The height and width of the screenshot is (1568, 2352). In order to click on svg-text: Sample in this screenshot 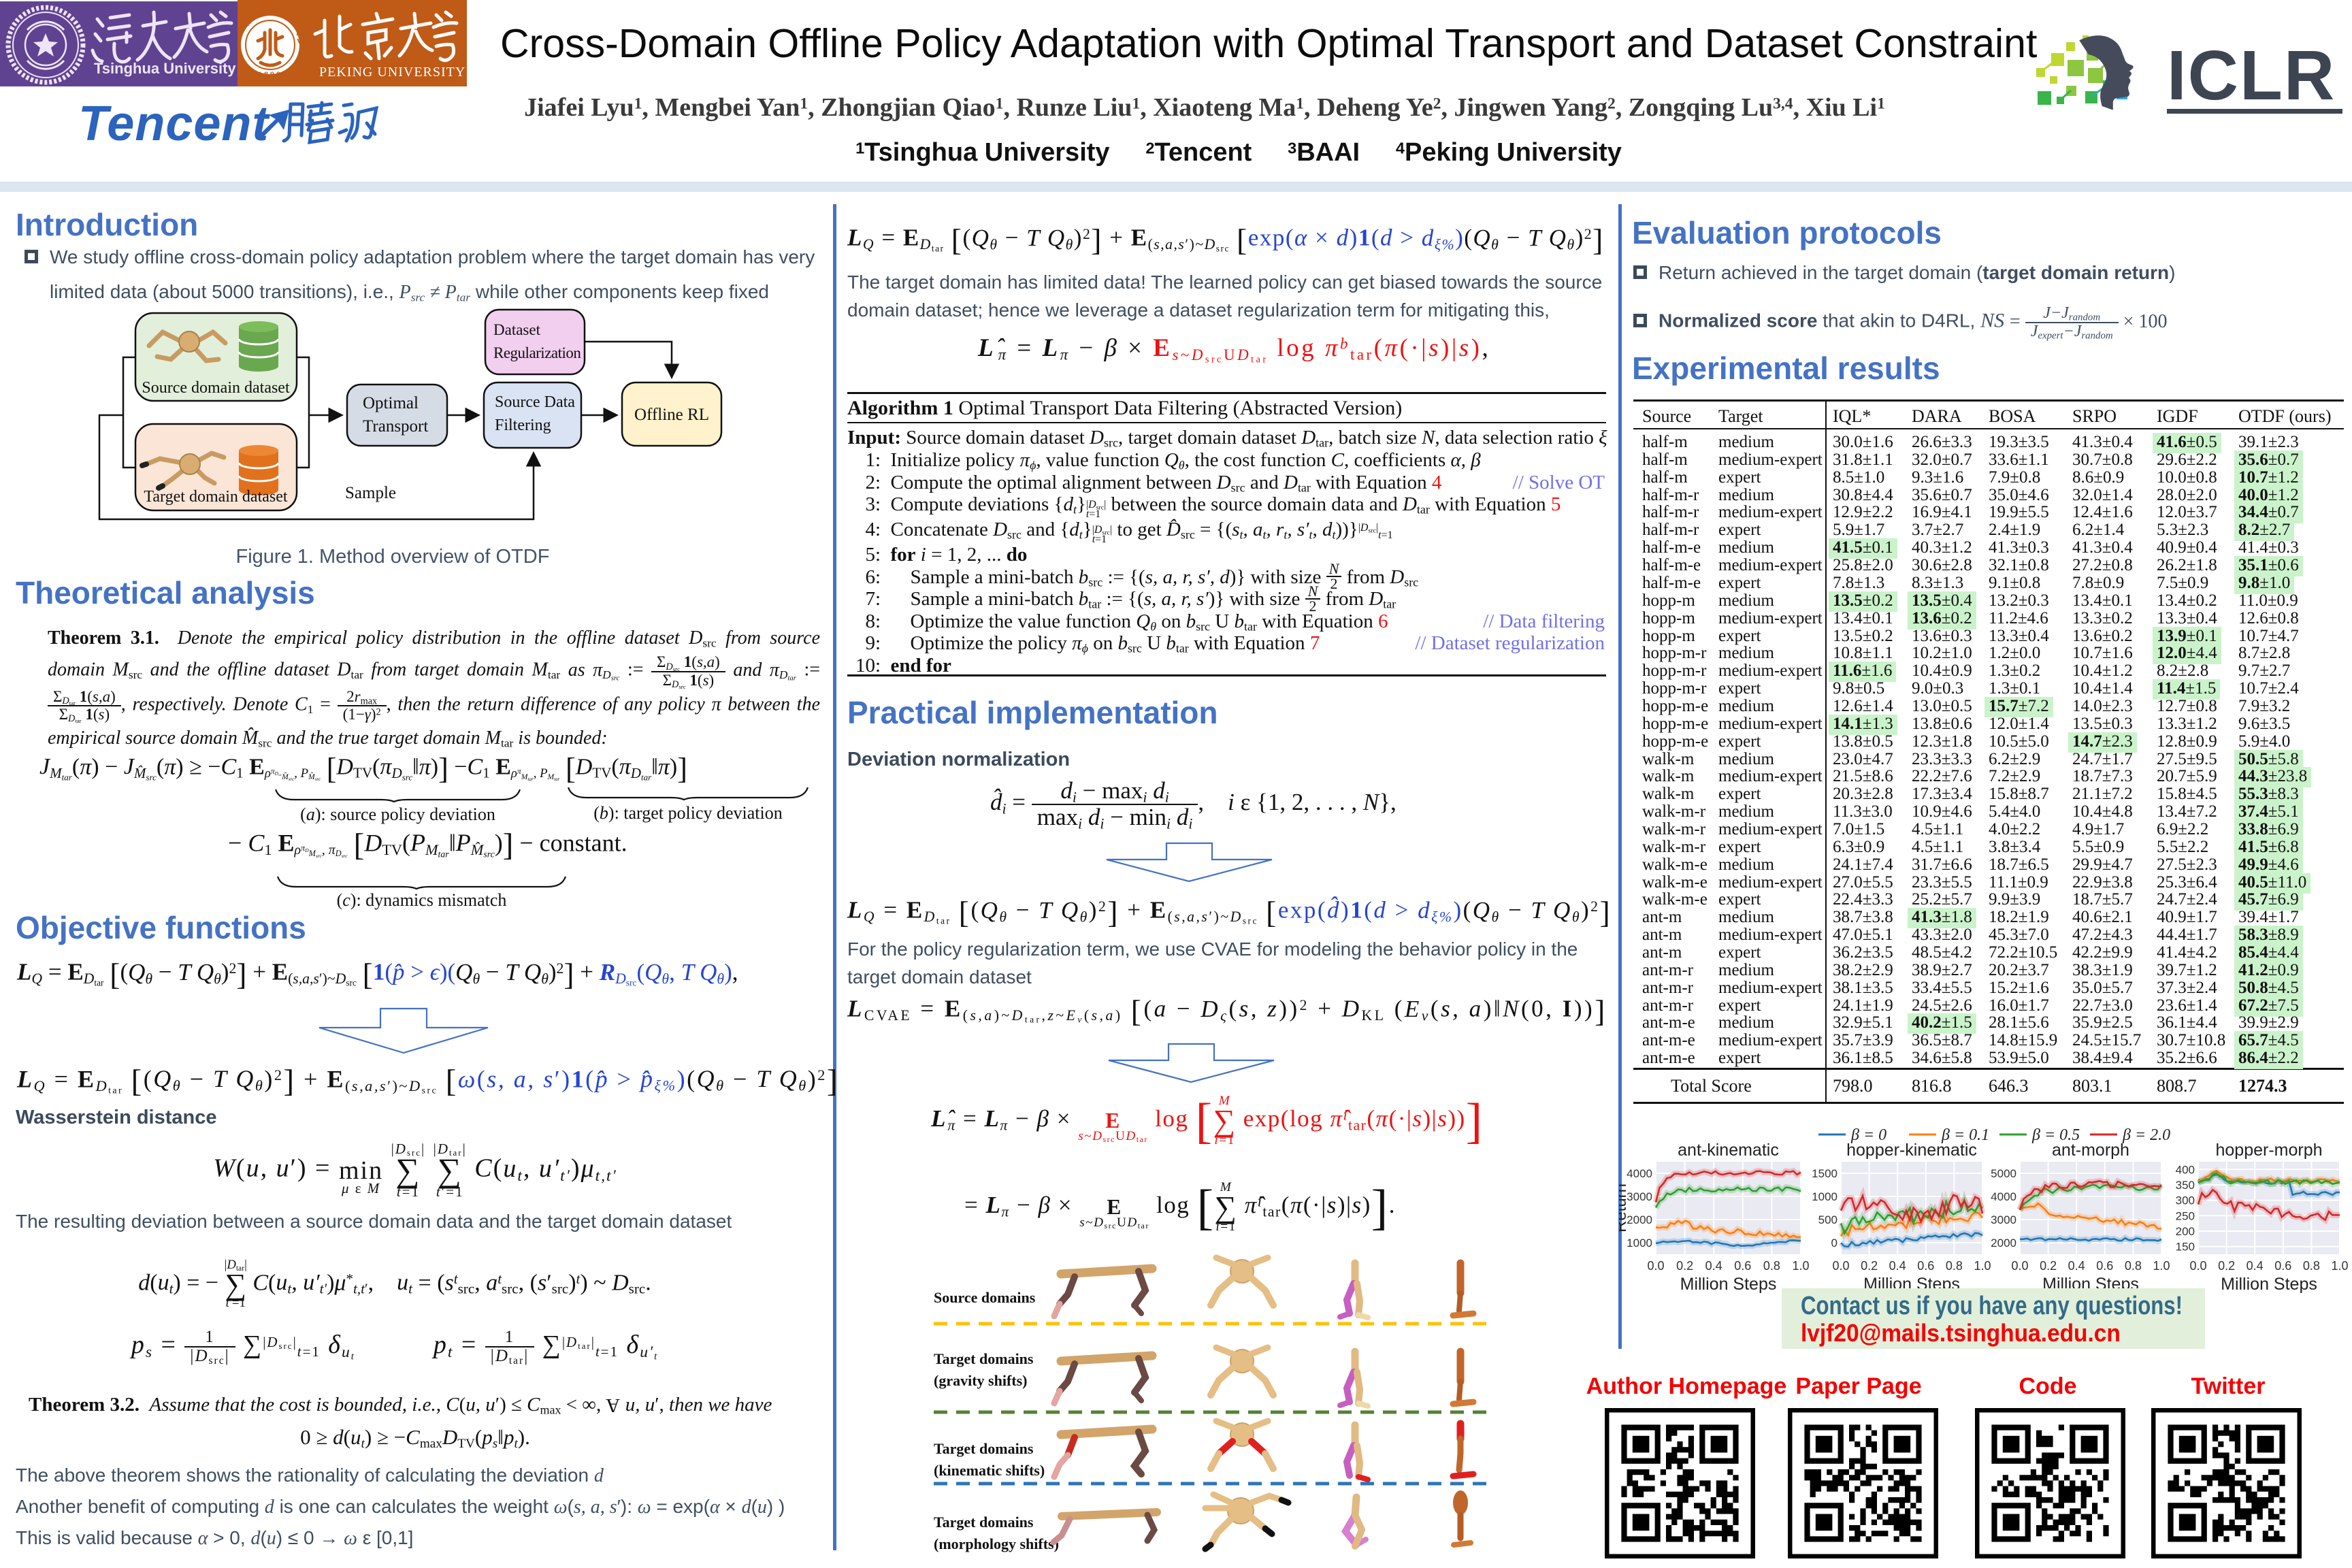, I will do `click(370, 493)`.